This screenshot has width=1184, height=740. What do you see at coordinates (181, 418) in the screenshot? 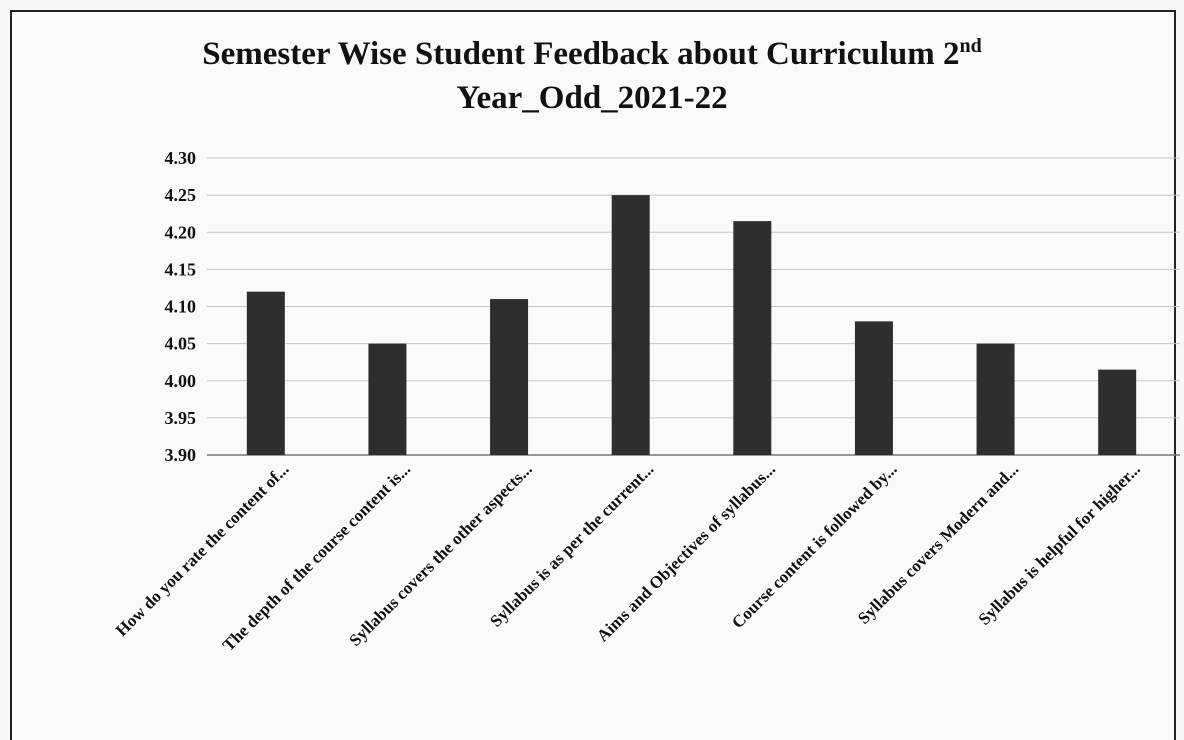
I see `y-tick-label: 3.95` at bounding box center [181, 418].